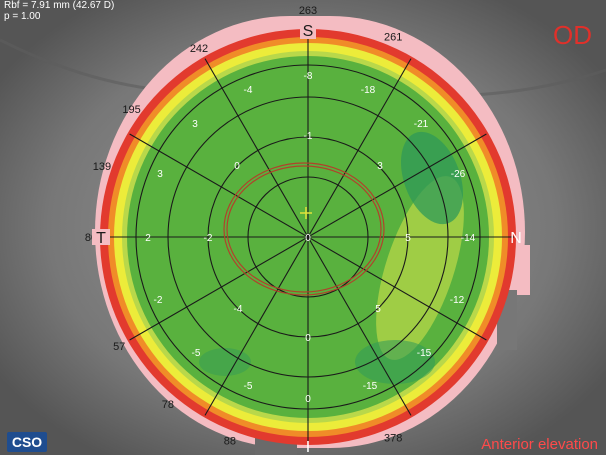  Describe the element at coordinates (119, 347) in the screenshot. I see `periphery-value-p-57: 57` at that location.